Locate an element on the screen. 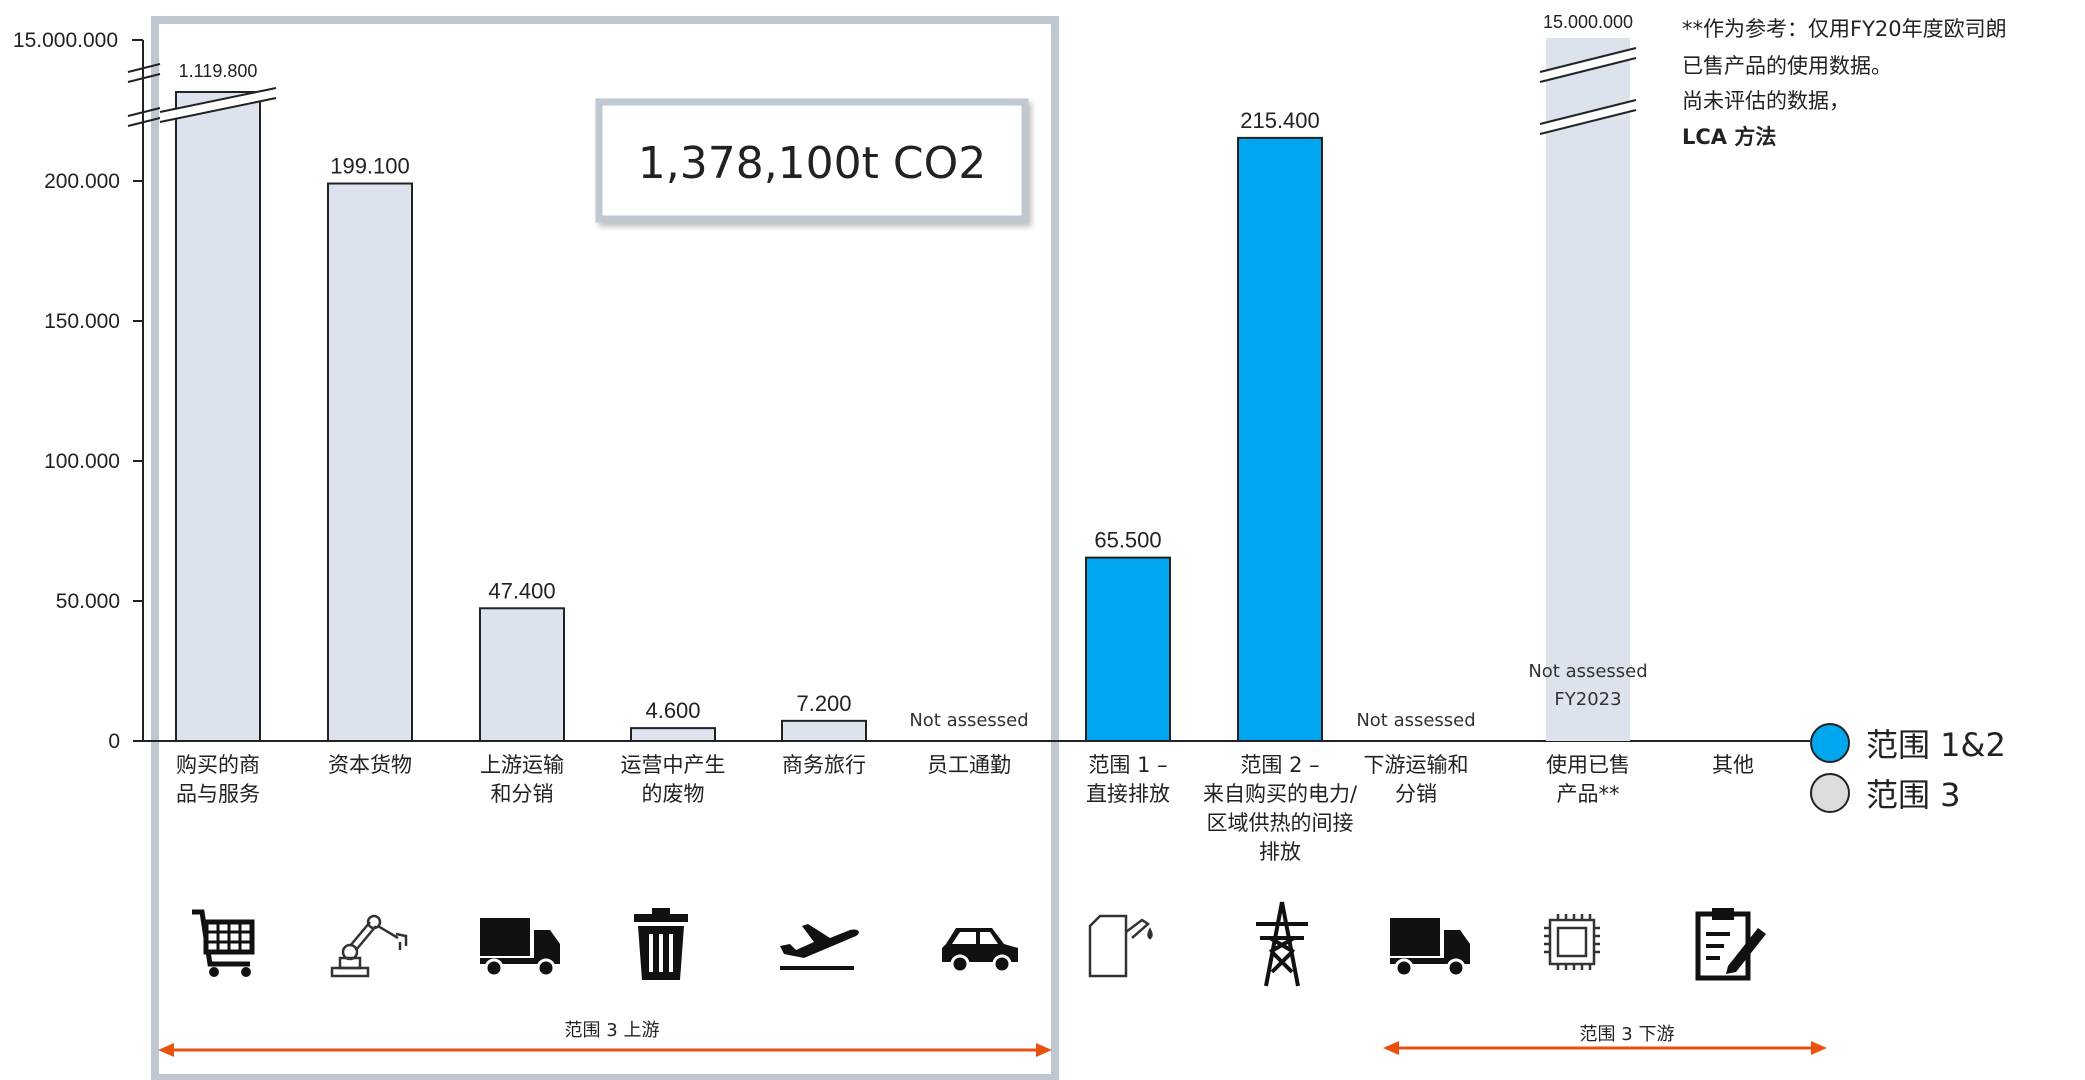 Image resolution: width=2085 pixels, height=1080 pixels. category-label: 直接排放 is located at coordinates (1128, 794).